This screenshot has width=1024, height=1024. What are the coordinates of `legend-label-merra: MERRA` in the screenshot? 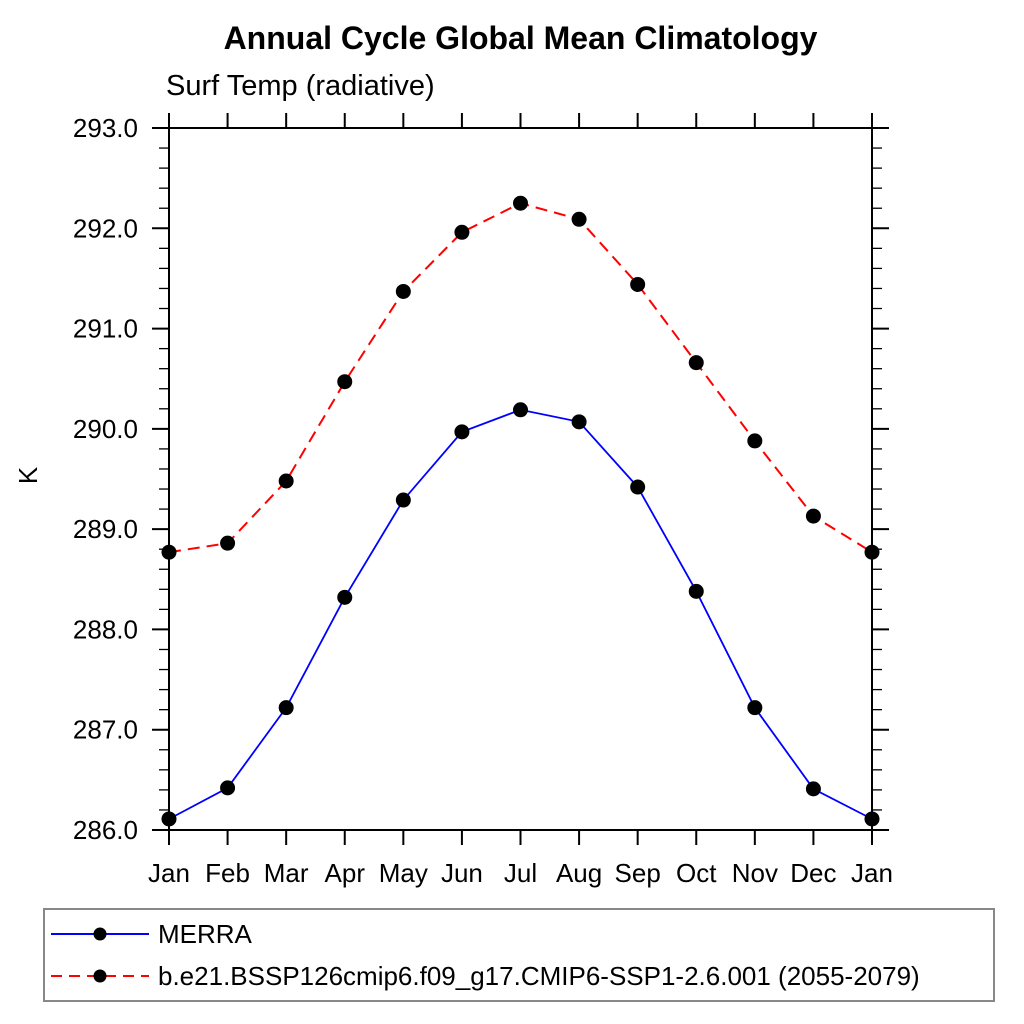 It's located at (205, 933).